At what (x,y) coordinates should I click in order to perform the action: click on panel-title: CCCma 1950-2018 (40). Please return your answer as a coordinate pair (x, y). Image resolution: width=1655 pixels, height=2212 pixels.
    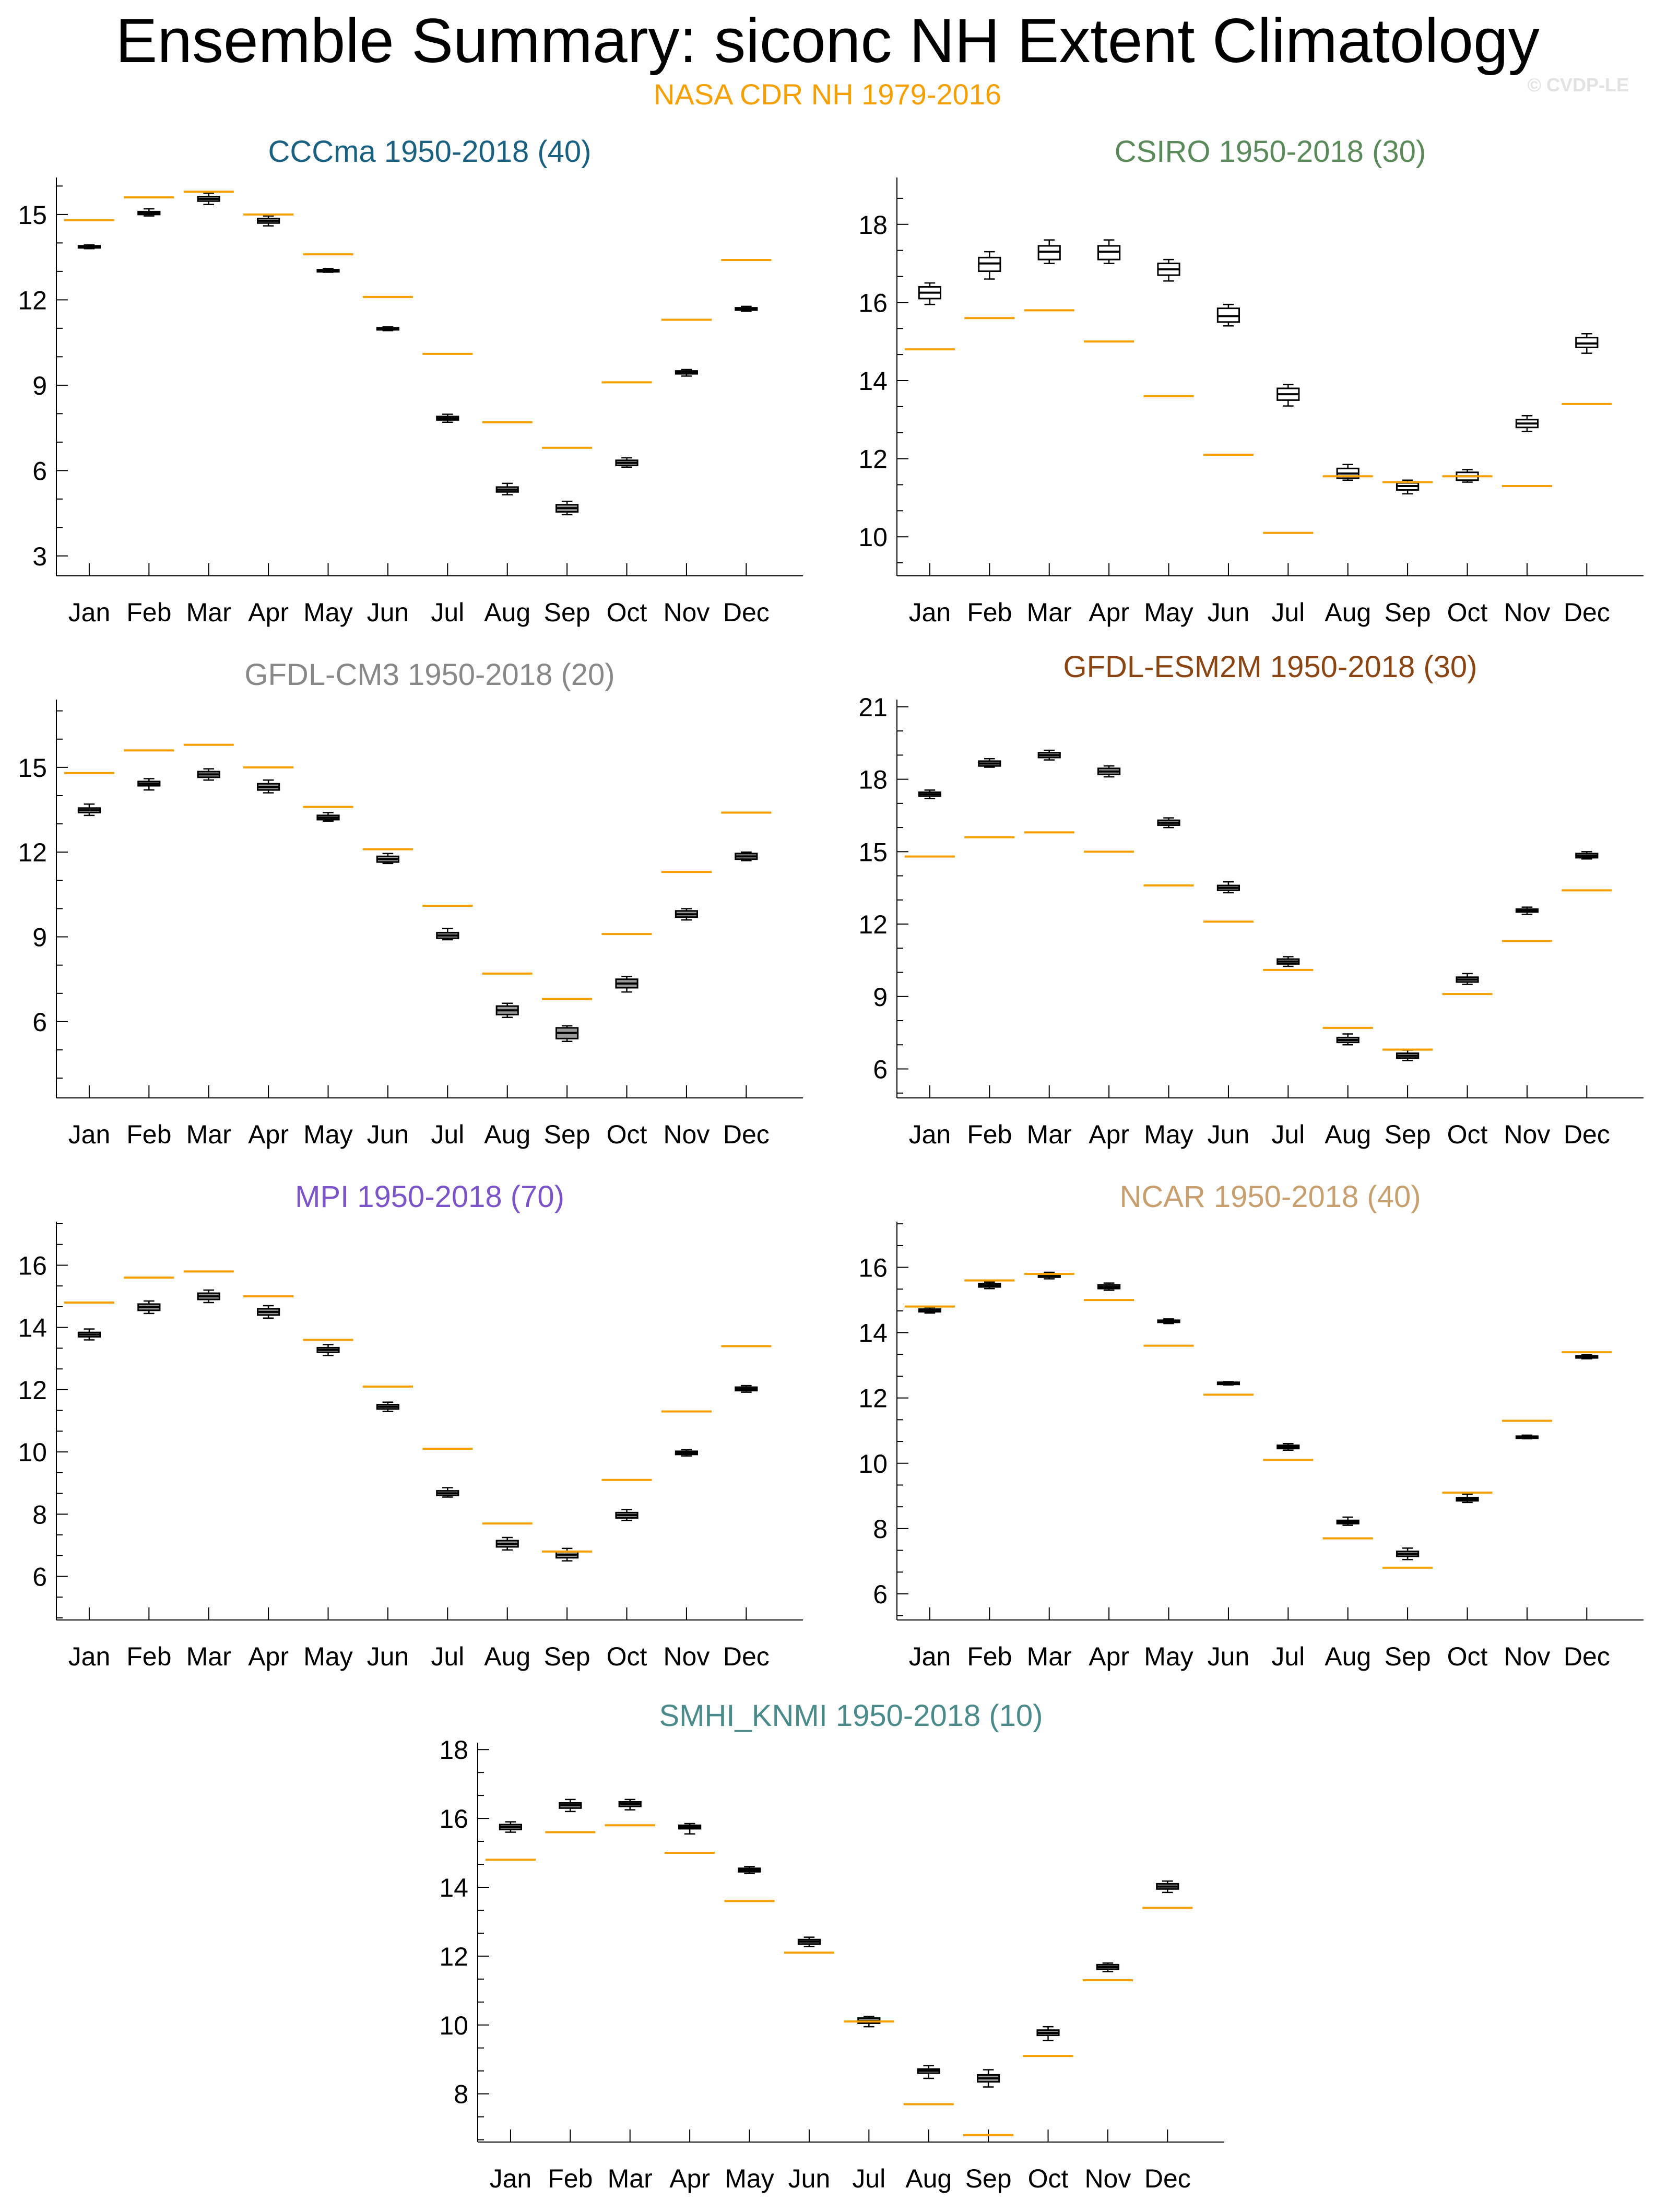
    Looking at the image, I should click on (430, 152).